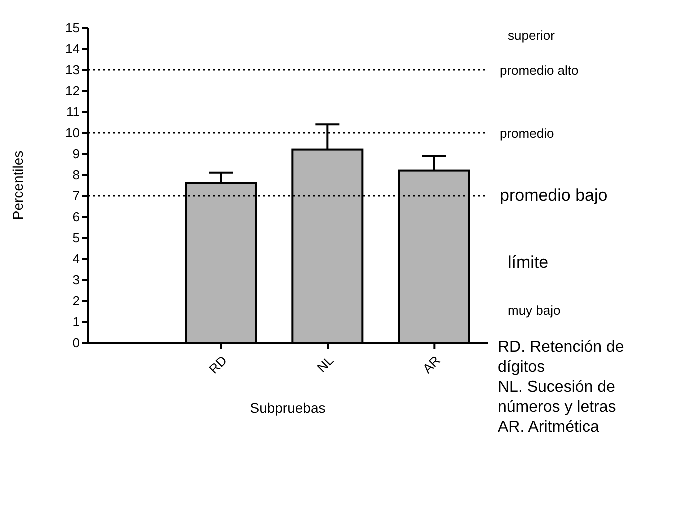 The width and height of the screenshot is (697, 517). I want to click on y-tick-label: 11, so click(73, 112).